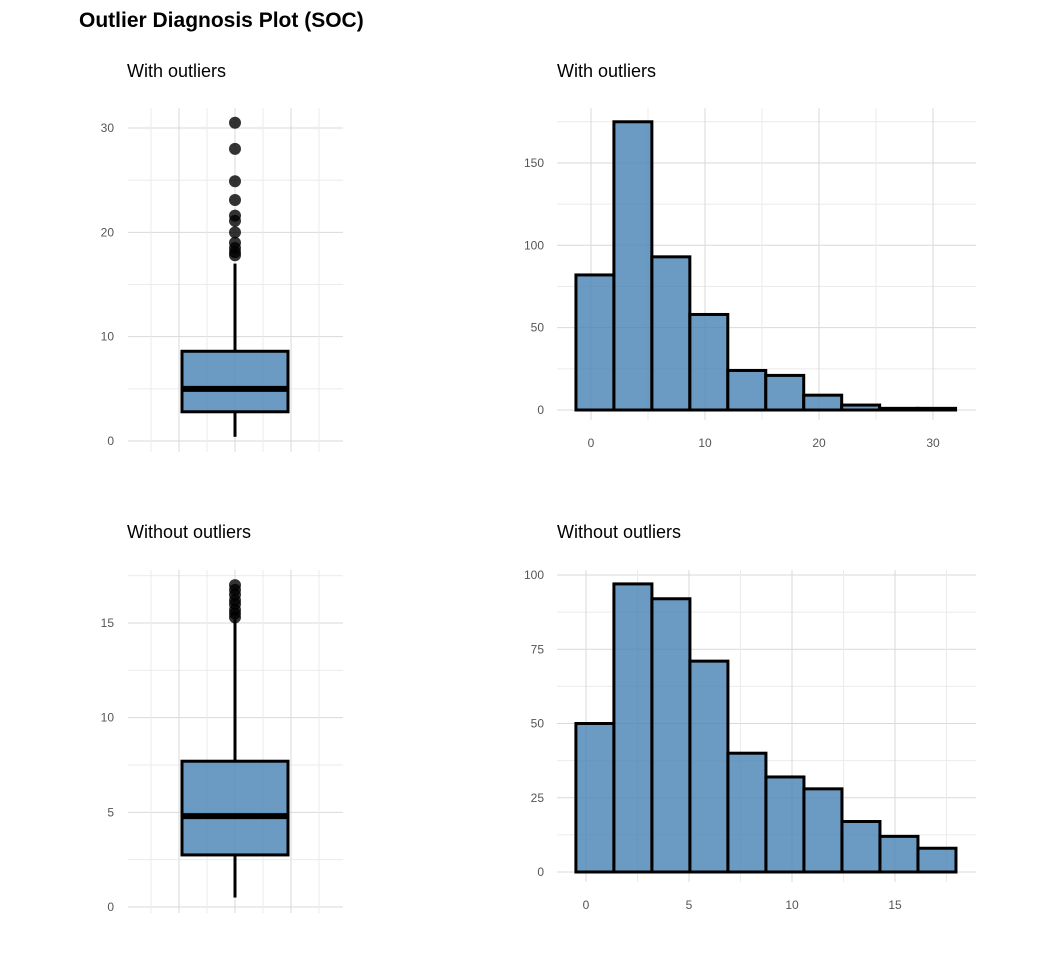 The width and height of the screenshot is (1056, 960). What do you see at coordinates (222, 256) in the screenshot?
I see `panel-1: With outliers 0 10 20 30` at bounding box center [222, 256].